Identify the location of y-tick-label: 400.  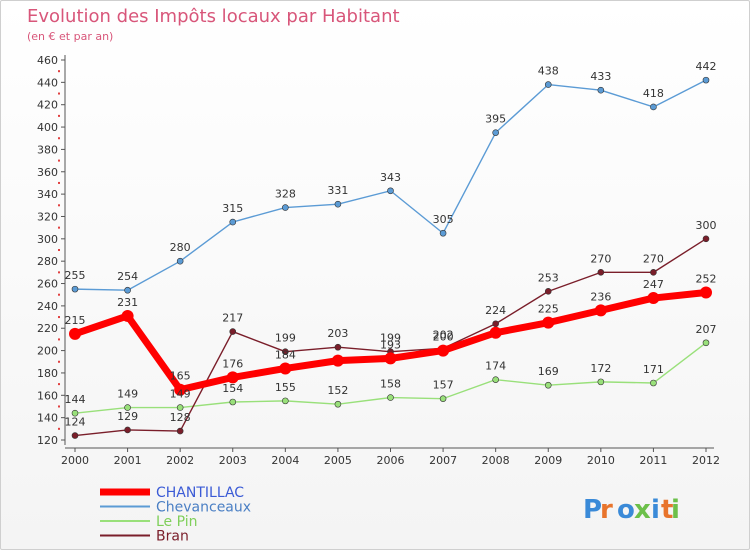
(47, 127).